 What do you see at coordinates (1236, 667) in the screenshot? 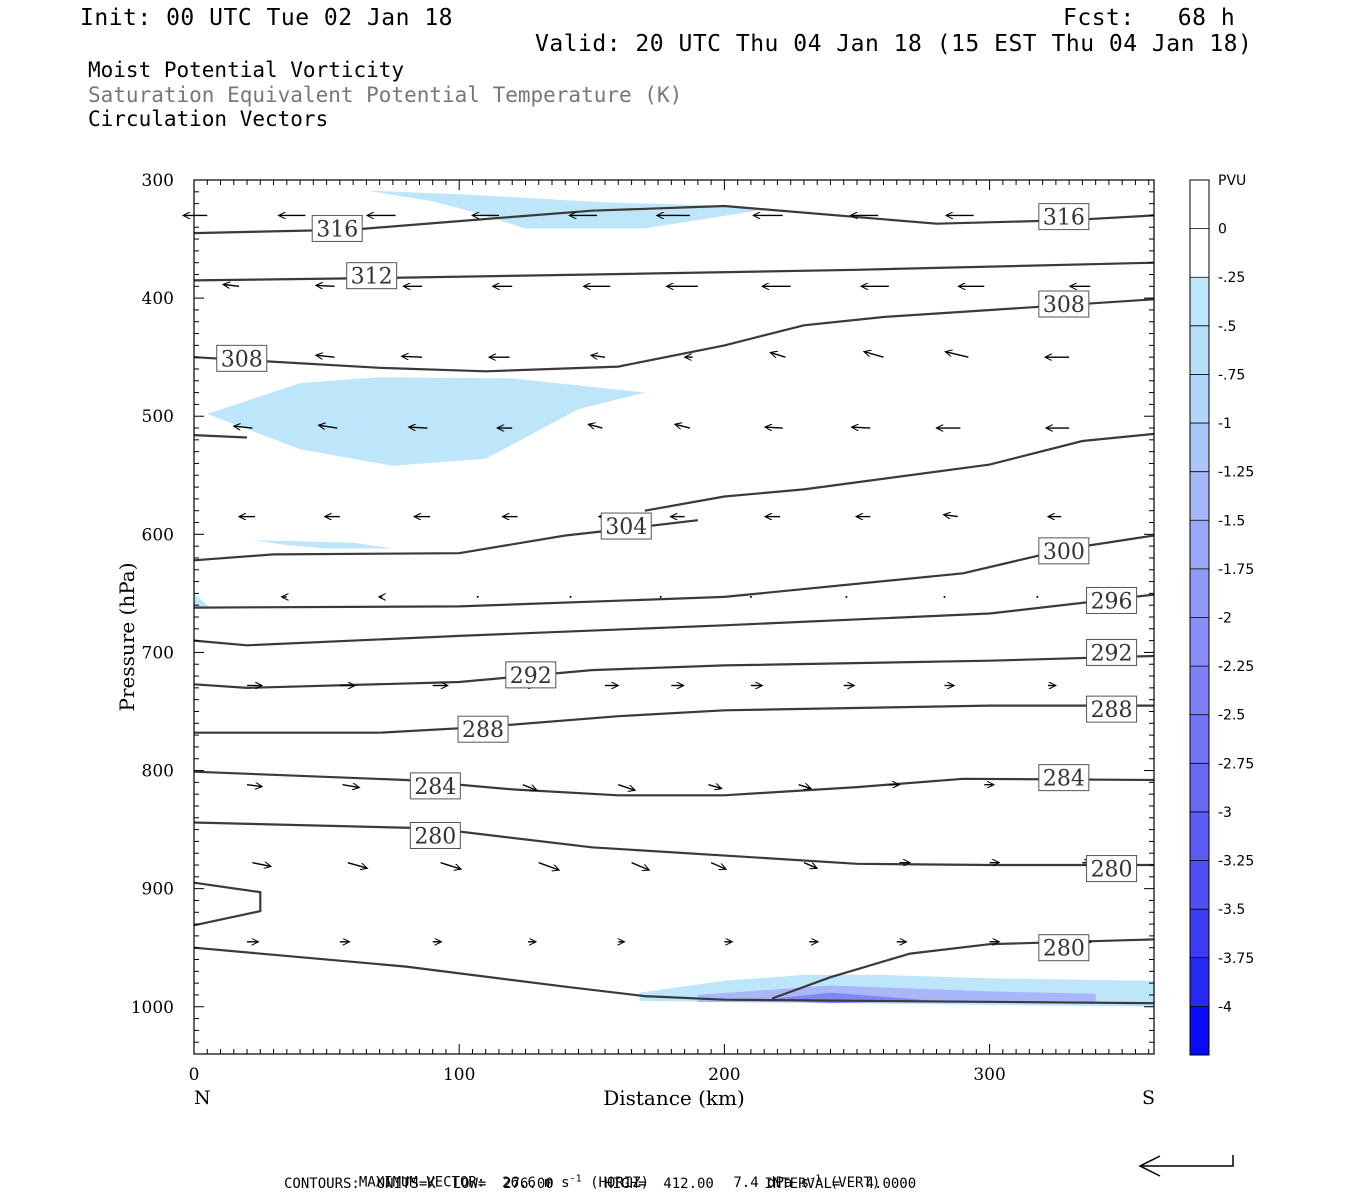
I see `colorbar-label: -2.25` at bounding box center [1236, 667].